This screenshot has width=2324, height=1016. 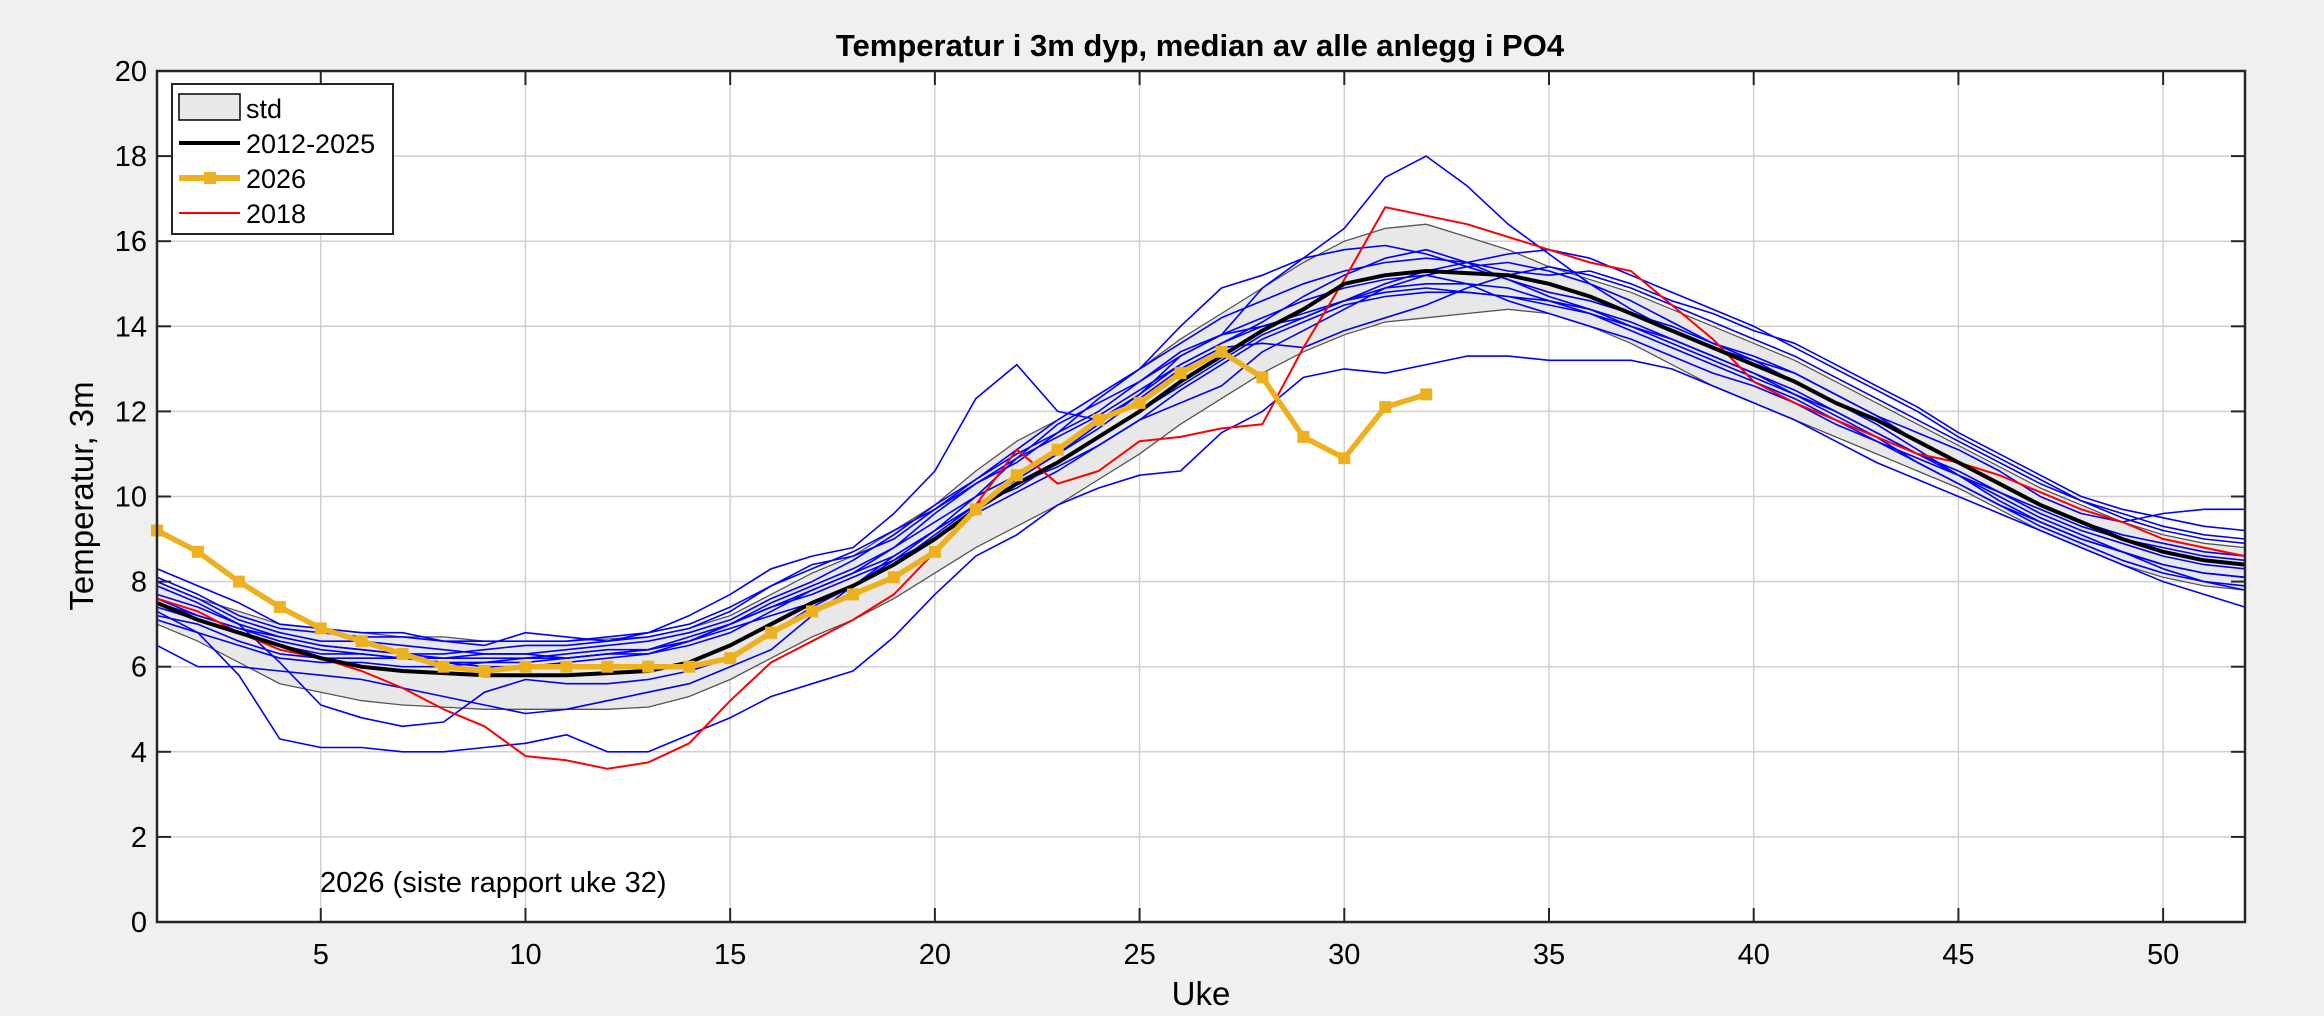 What do you see at coordinates (131, 72) in the screenshot?
I see `y-tick-label: 20` at bounding box center [131, 72].